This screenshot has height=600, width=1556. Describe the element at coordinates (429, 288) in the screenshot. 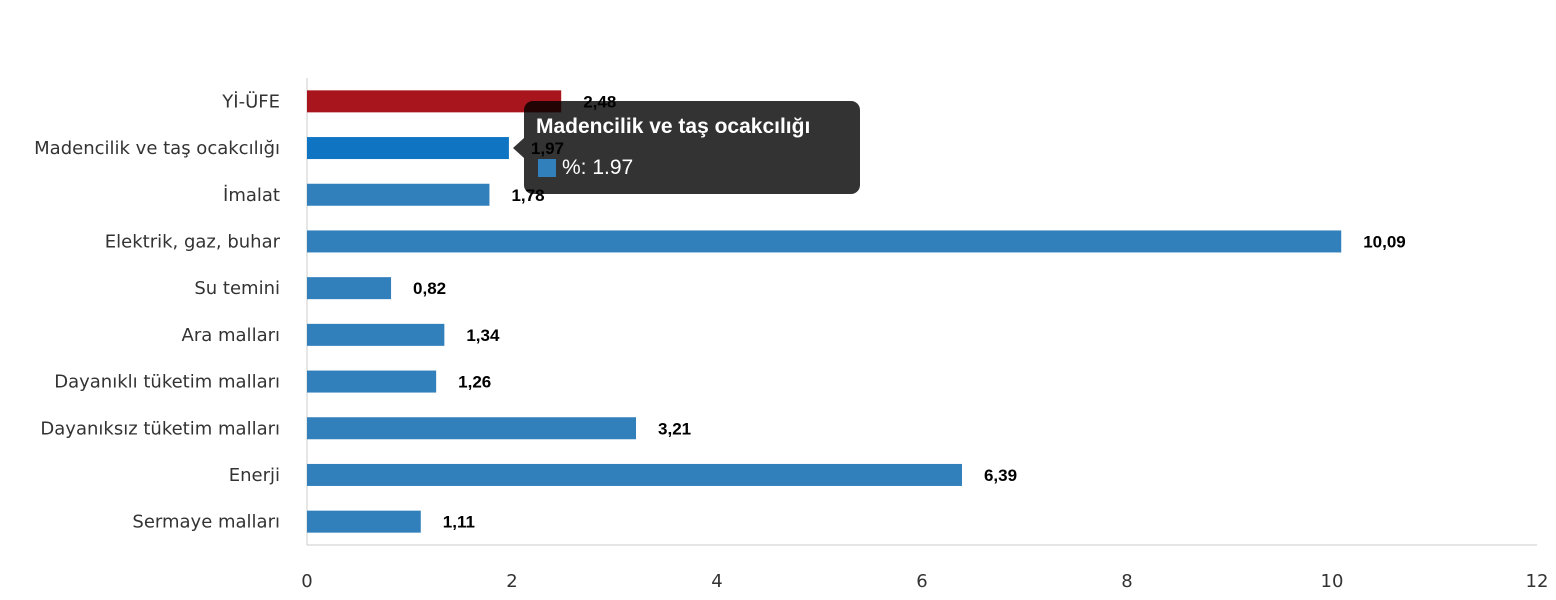

I see `data-label: 0,82` at that location.